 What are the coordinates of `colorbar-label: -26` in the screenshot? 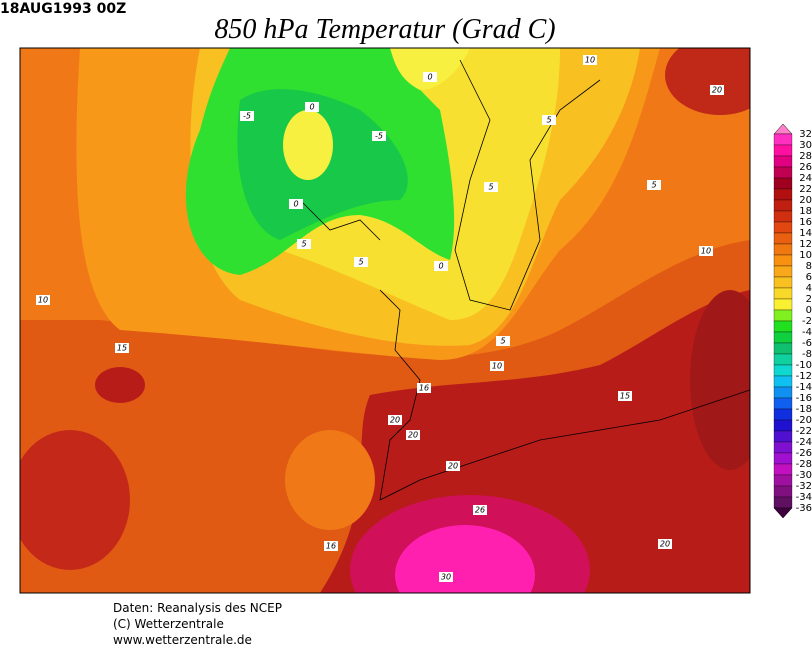 It's located at (804, 453).